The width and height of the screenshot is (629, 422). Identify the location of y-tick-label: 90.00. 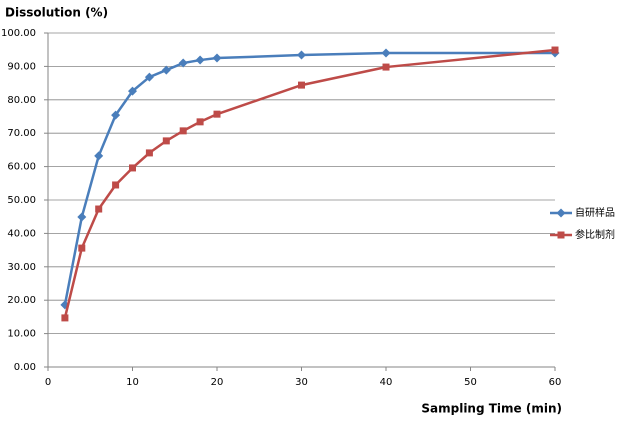
(21, 66).